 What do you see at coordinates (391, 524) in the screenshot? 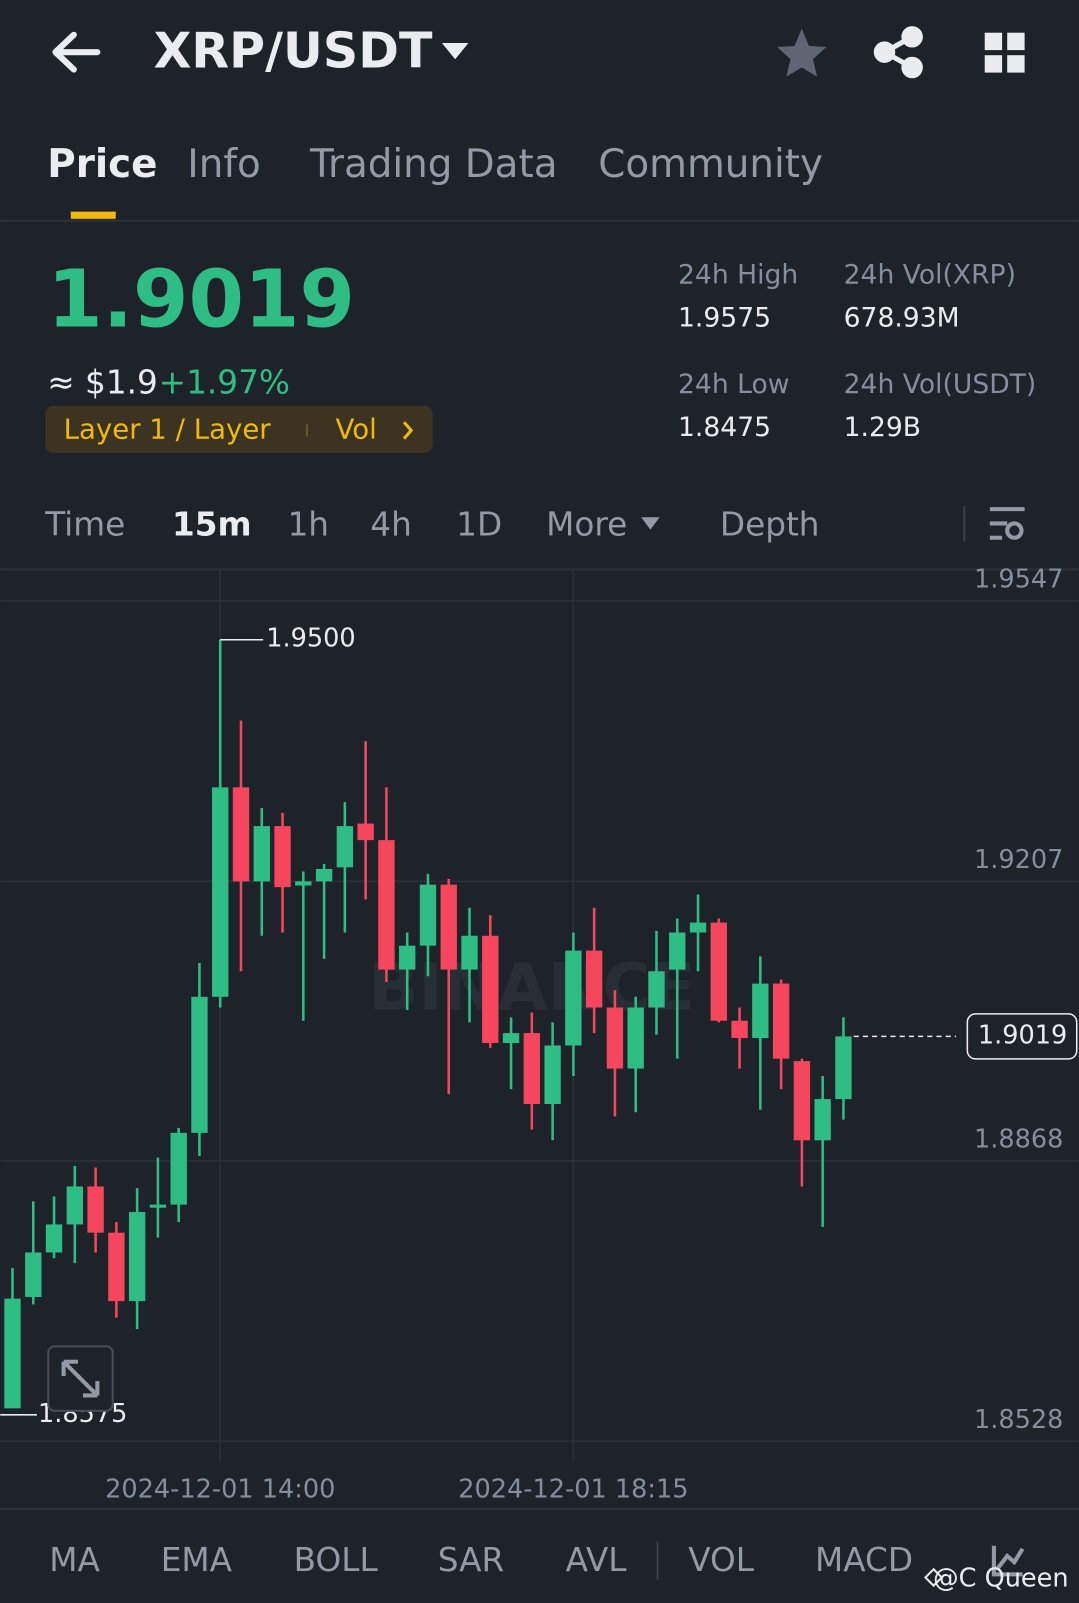
I see `interval: 4h` at bounding box center [391, 524].